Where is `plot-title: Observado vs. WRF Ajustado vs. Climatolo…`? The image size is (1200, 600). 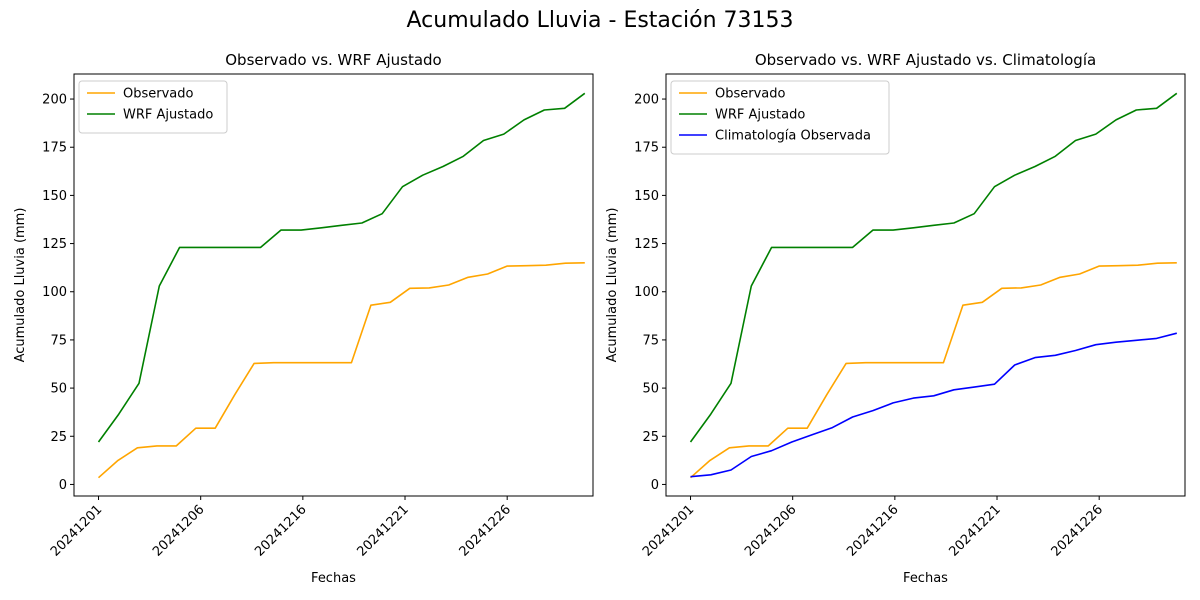
plot-title: Observado vs. WRF Ajustado vs. Climatolo… is located at coordinates (925, 60).